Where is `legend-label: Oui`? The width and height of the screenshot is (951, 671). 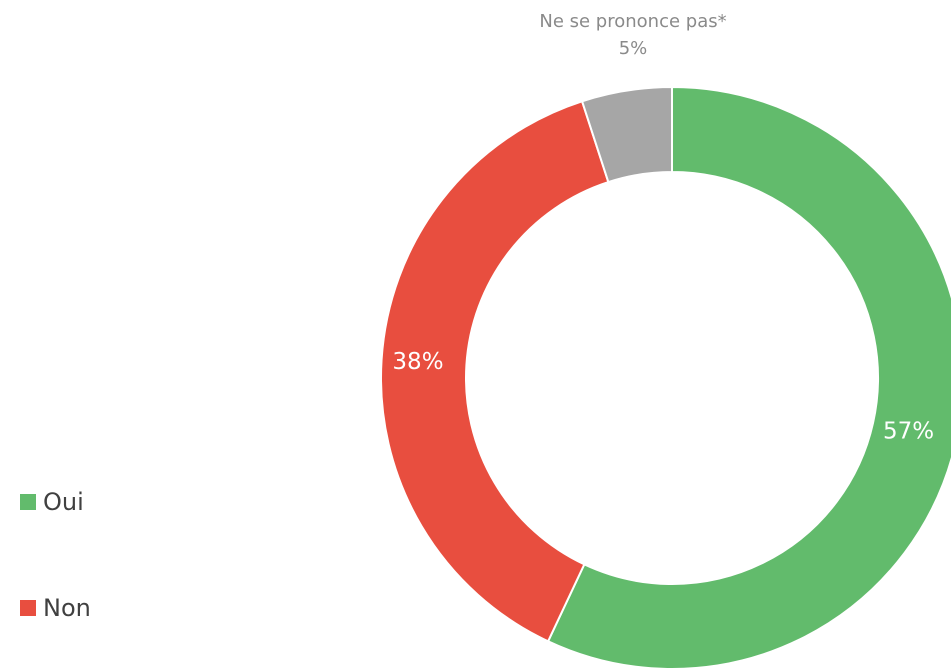 legend-label: Oui is located at coordinates (63, 502).